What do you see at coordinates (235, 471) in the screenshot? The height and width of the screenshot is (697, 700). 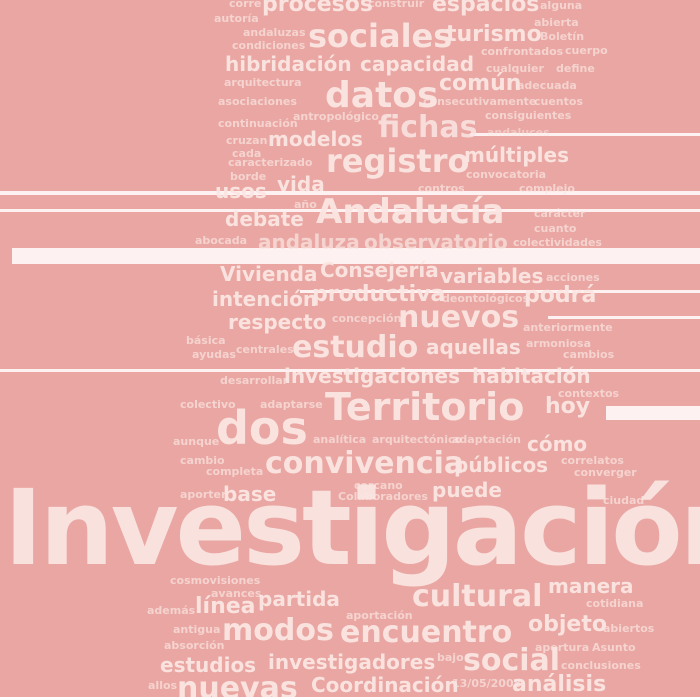 I see `cloud-word: completa` at bounding box center [235, 471].